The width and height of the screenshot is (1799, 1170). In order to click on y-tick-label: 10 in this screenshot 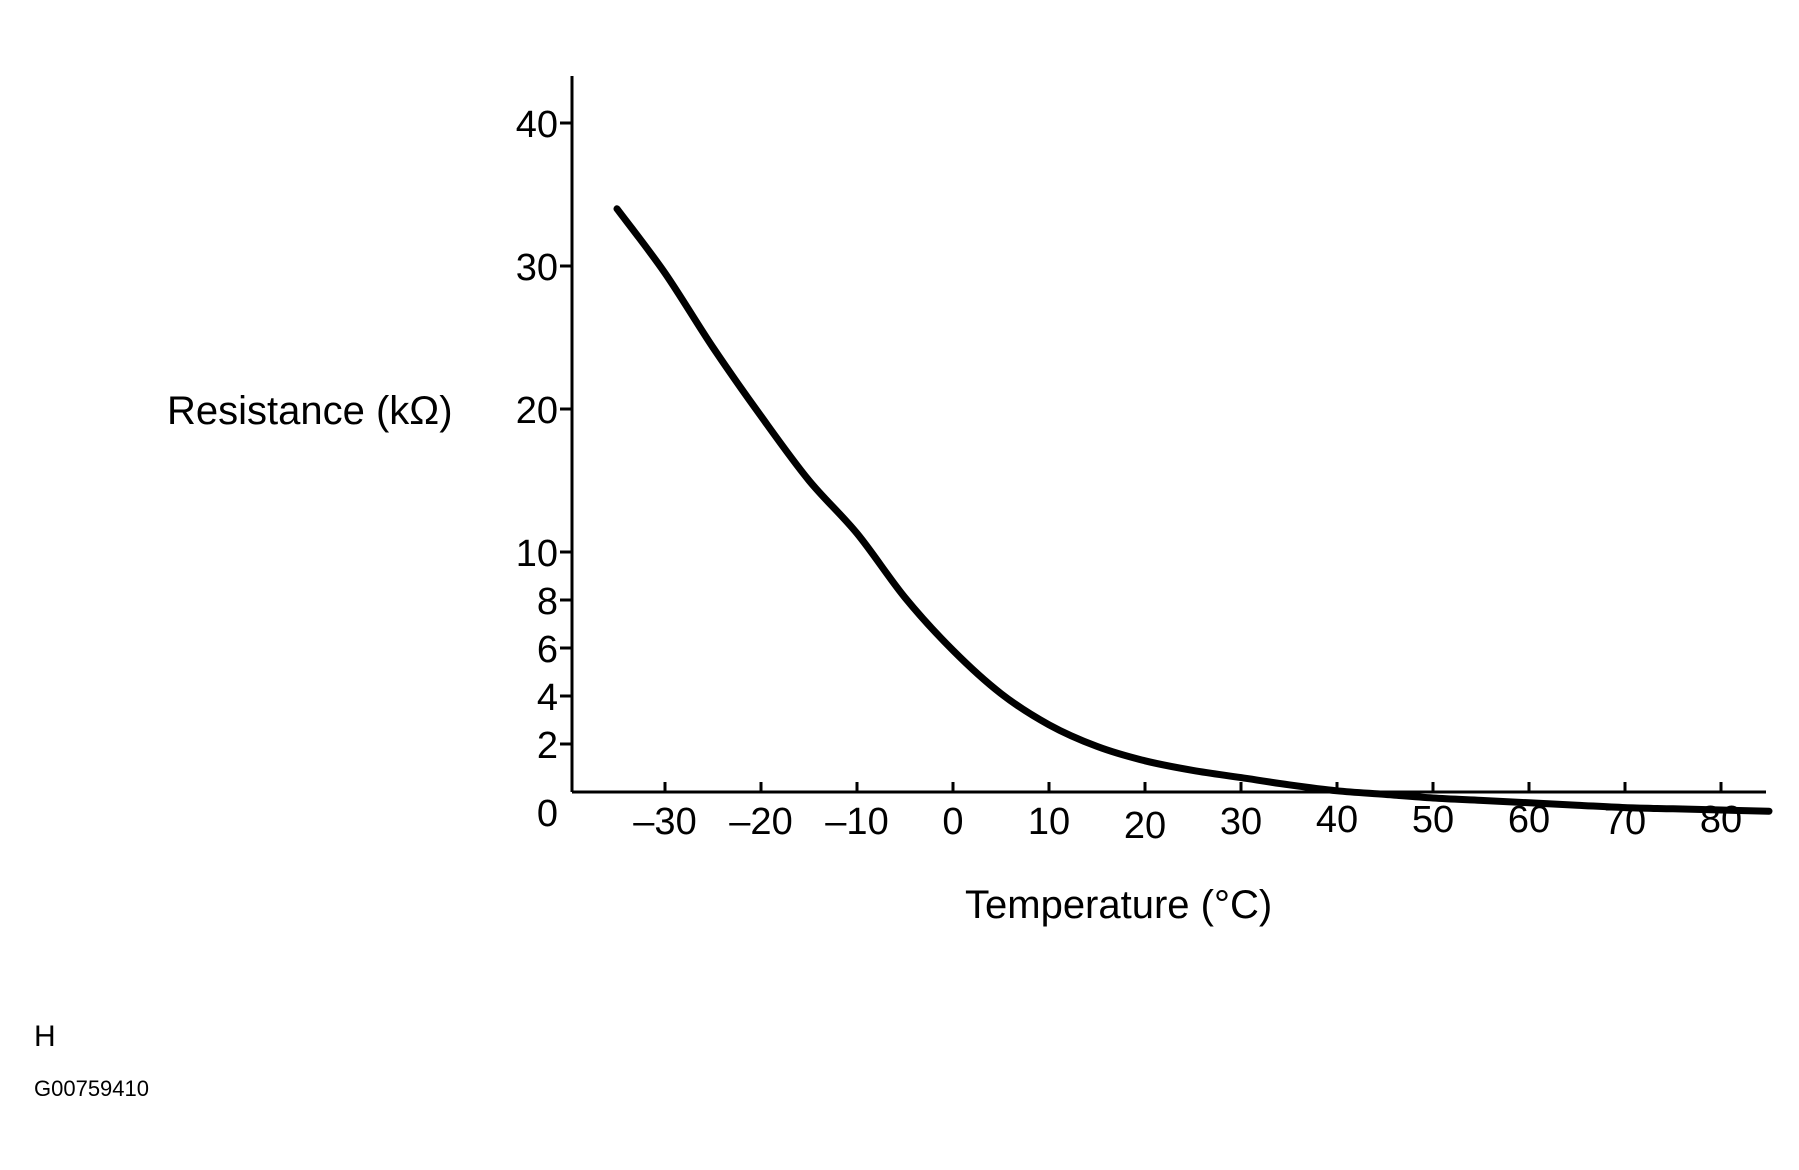, I will do `click(537, 554)`.